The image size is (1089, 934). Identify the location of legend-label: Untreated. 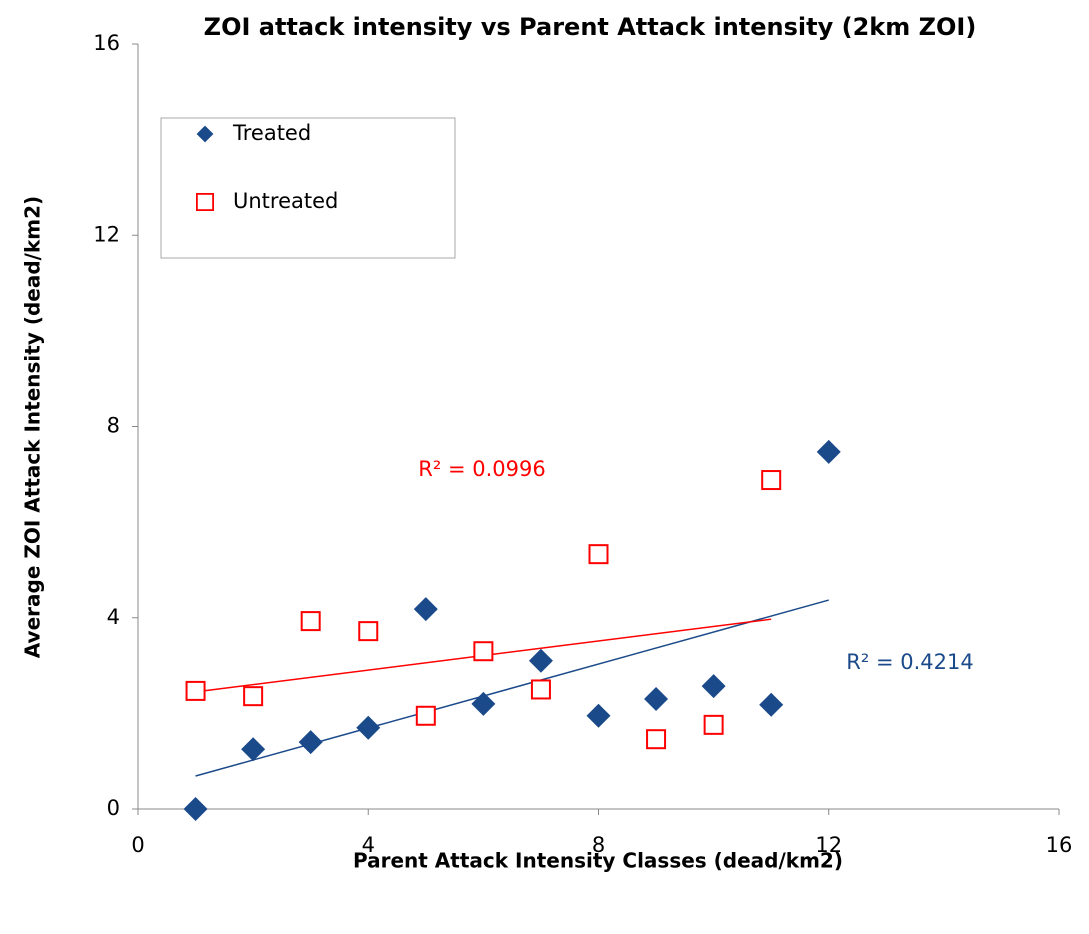
(285, 201).